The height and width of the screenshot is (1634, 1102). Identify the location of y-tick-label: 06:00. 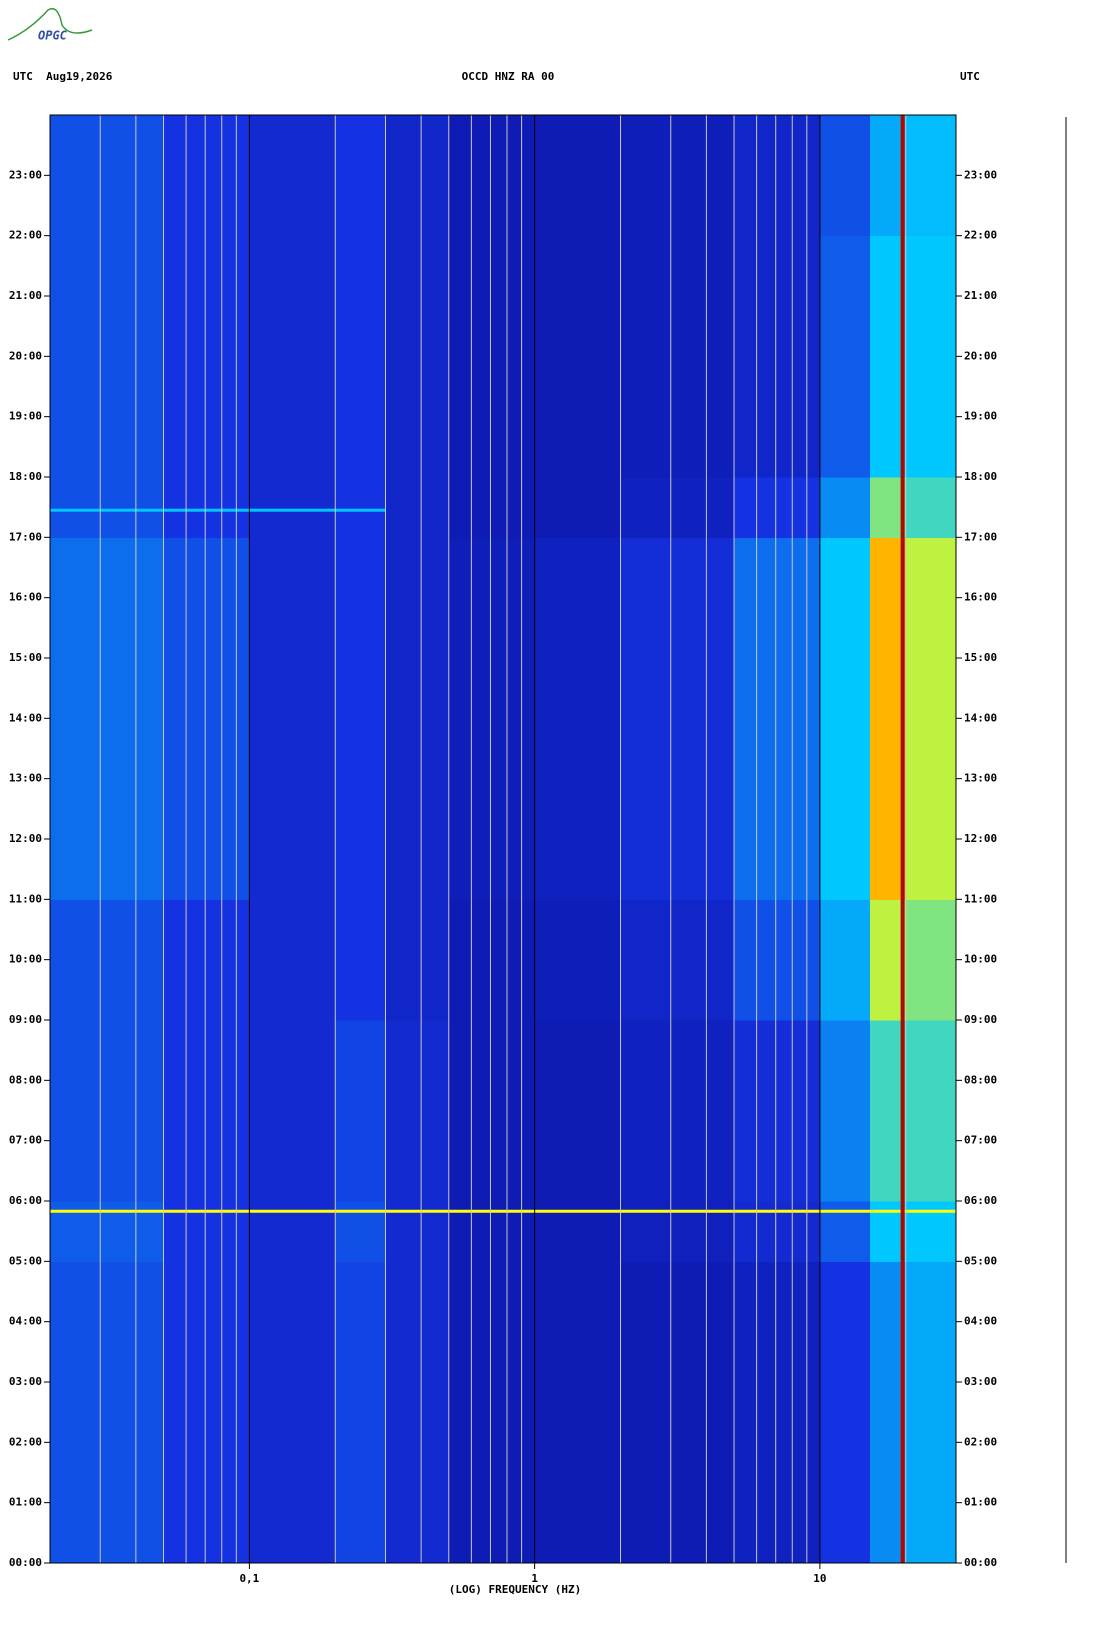
(25, 1200).